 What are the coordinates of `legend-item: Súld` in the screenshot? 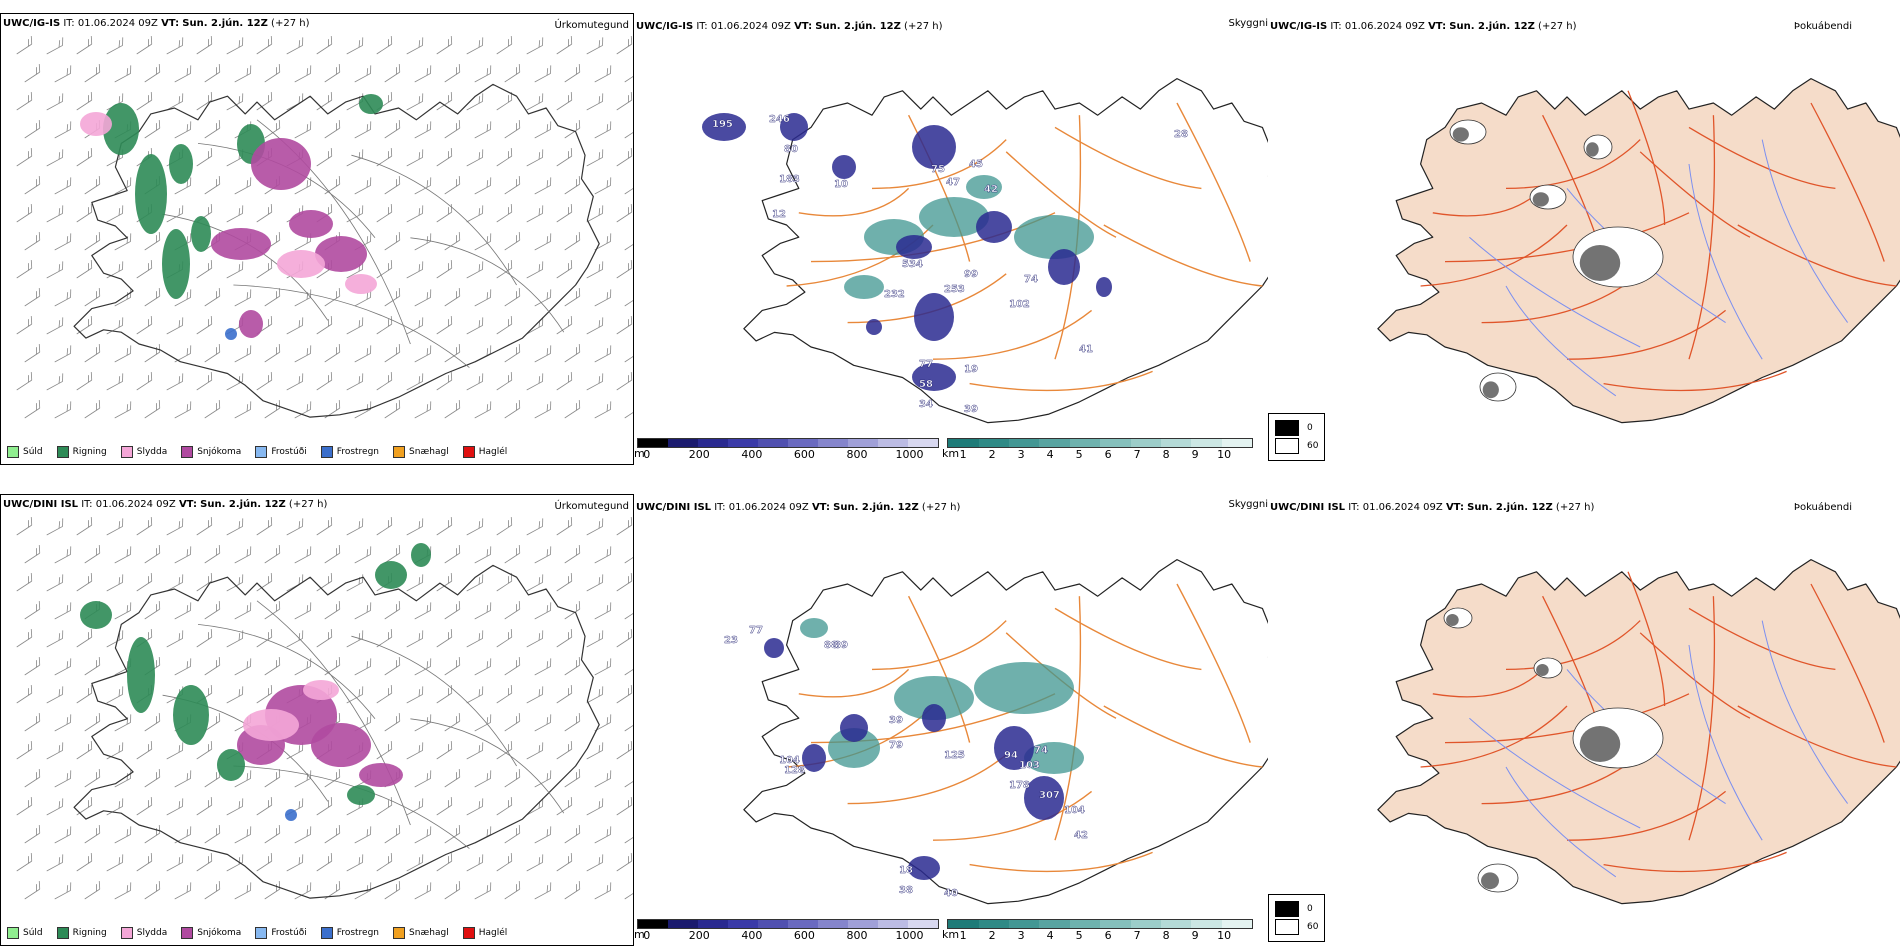 It's located at (25, 933).